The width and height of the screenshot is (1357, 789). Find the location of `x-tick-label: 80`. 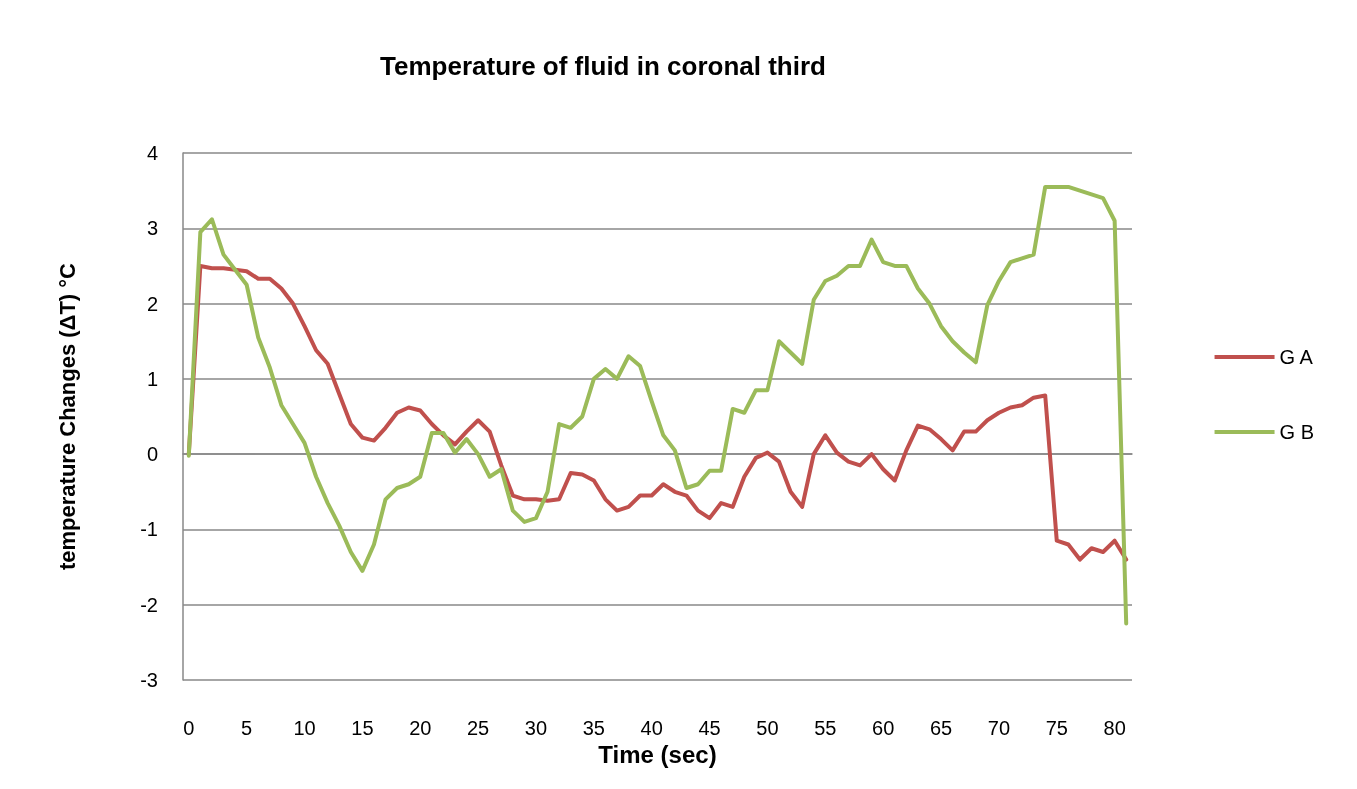

x-tick-label: 80 is located at coordinates (1114, 728).